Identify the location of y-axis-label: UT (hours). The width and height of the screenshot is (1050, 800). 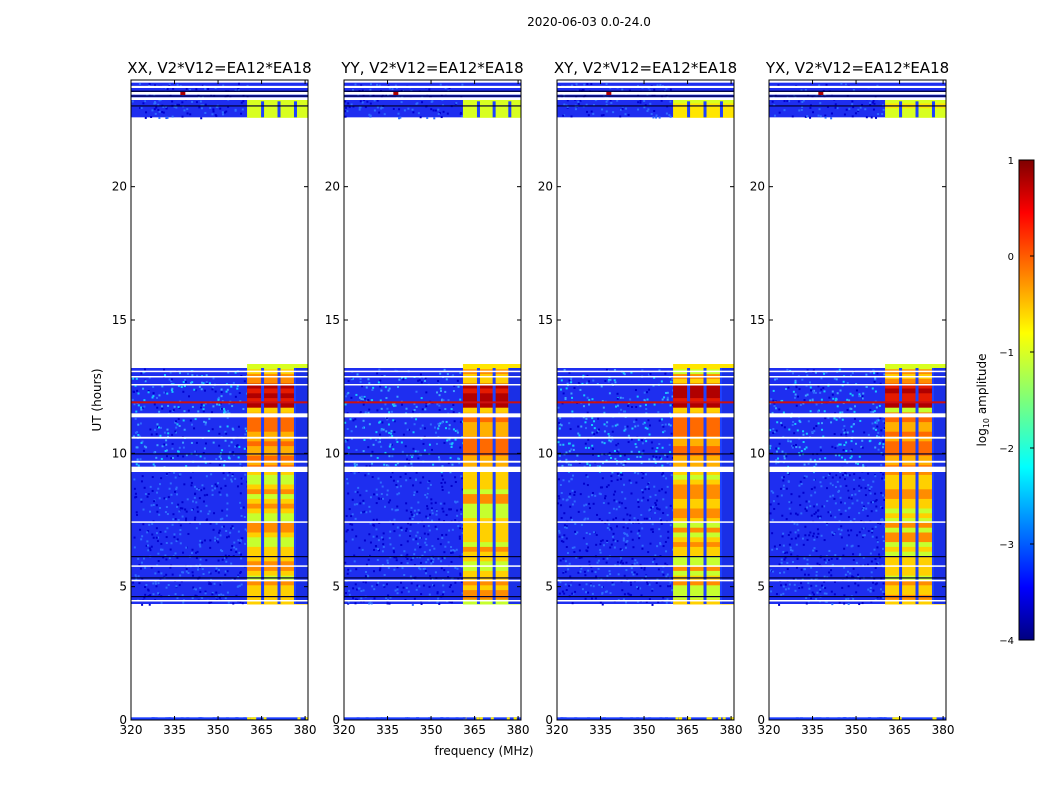
(97, 399).